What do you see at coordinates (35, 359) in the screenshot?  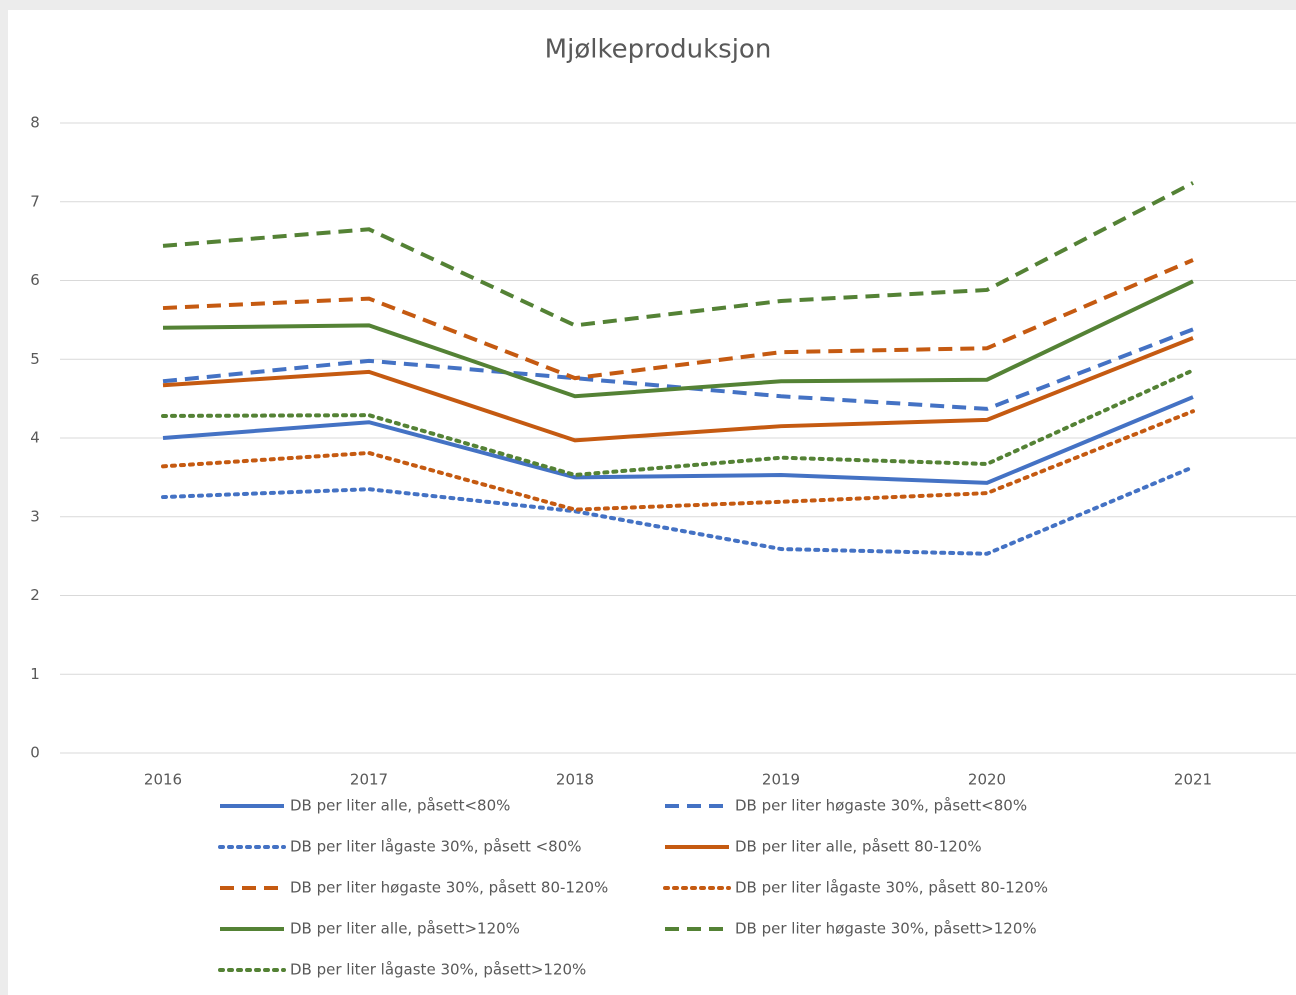 I see `y-tick-label: 5` at bounding box center [35, 359].